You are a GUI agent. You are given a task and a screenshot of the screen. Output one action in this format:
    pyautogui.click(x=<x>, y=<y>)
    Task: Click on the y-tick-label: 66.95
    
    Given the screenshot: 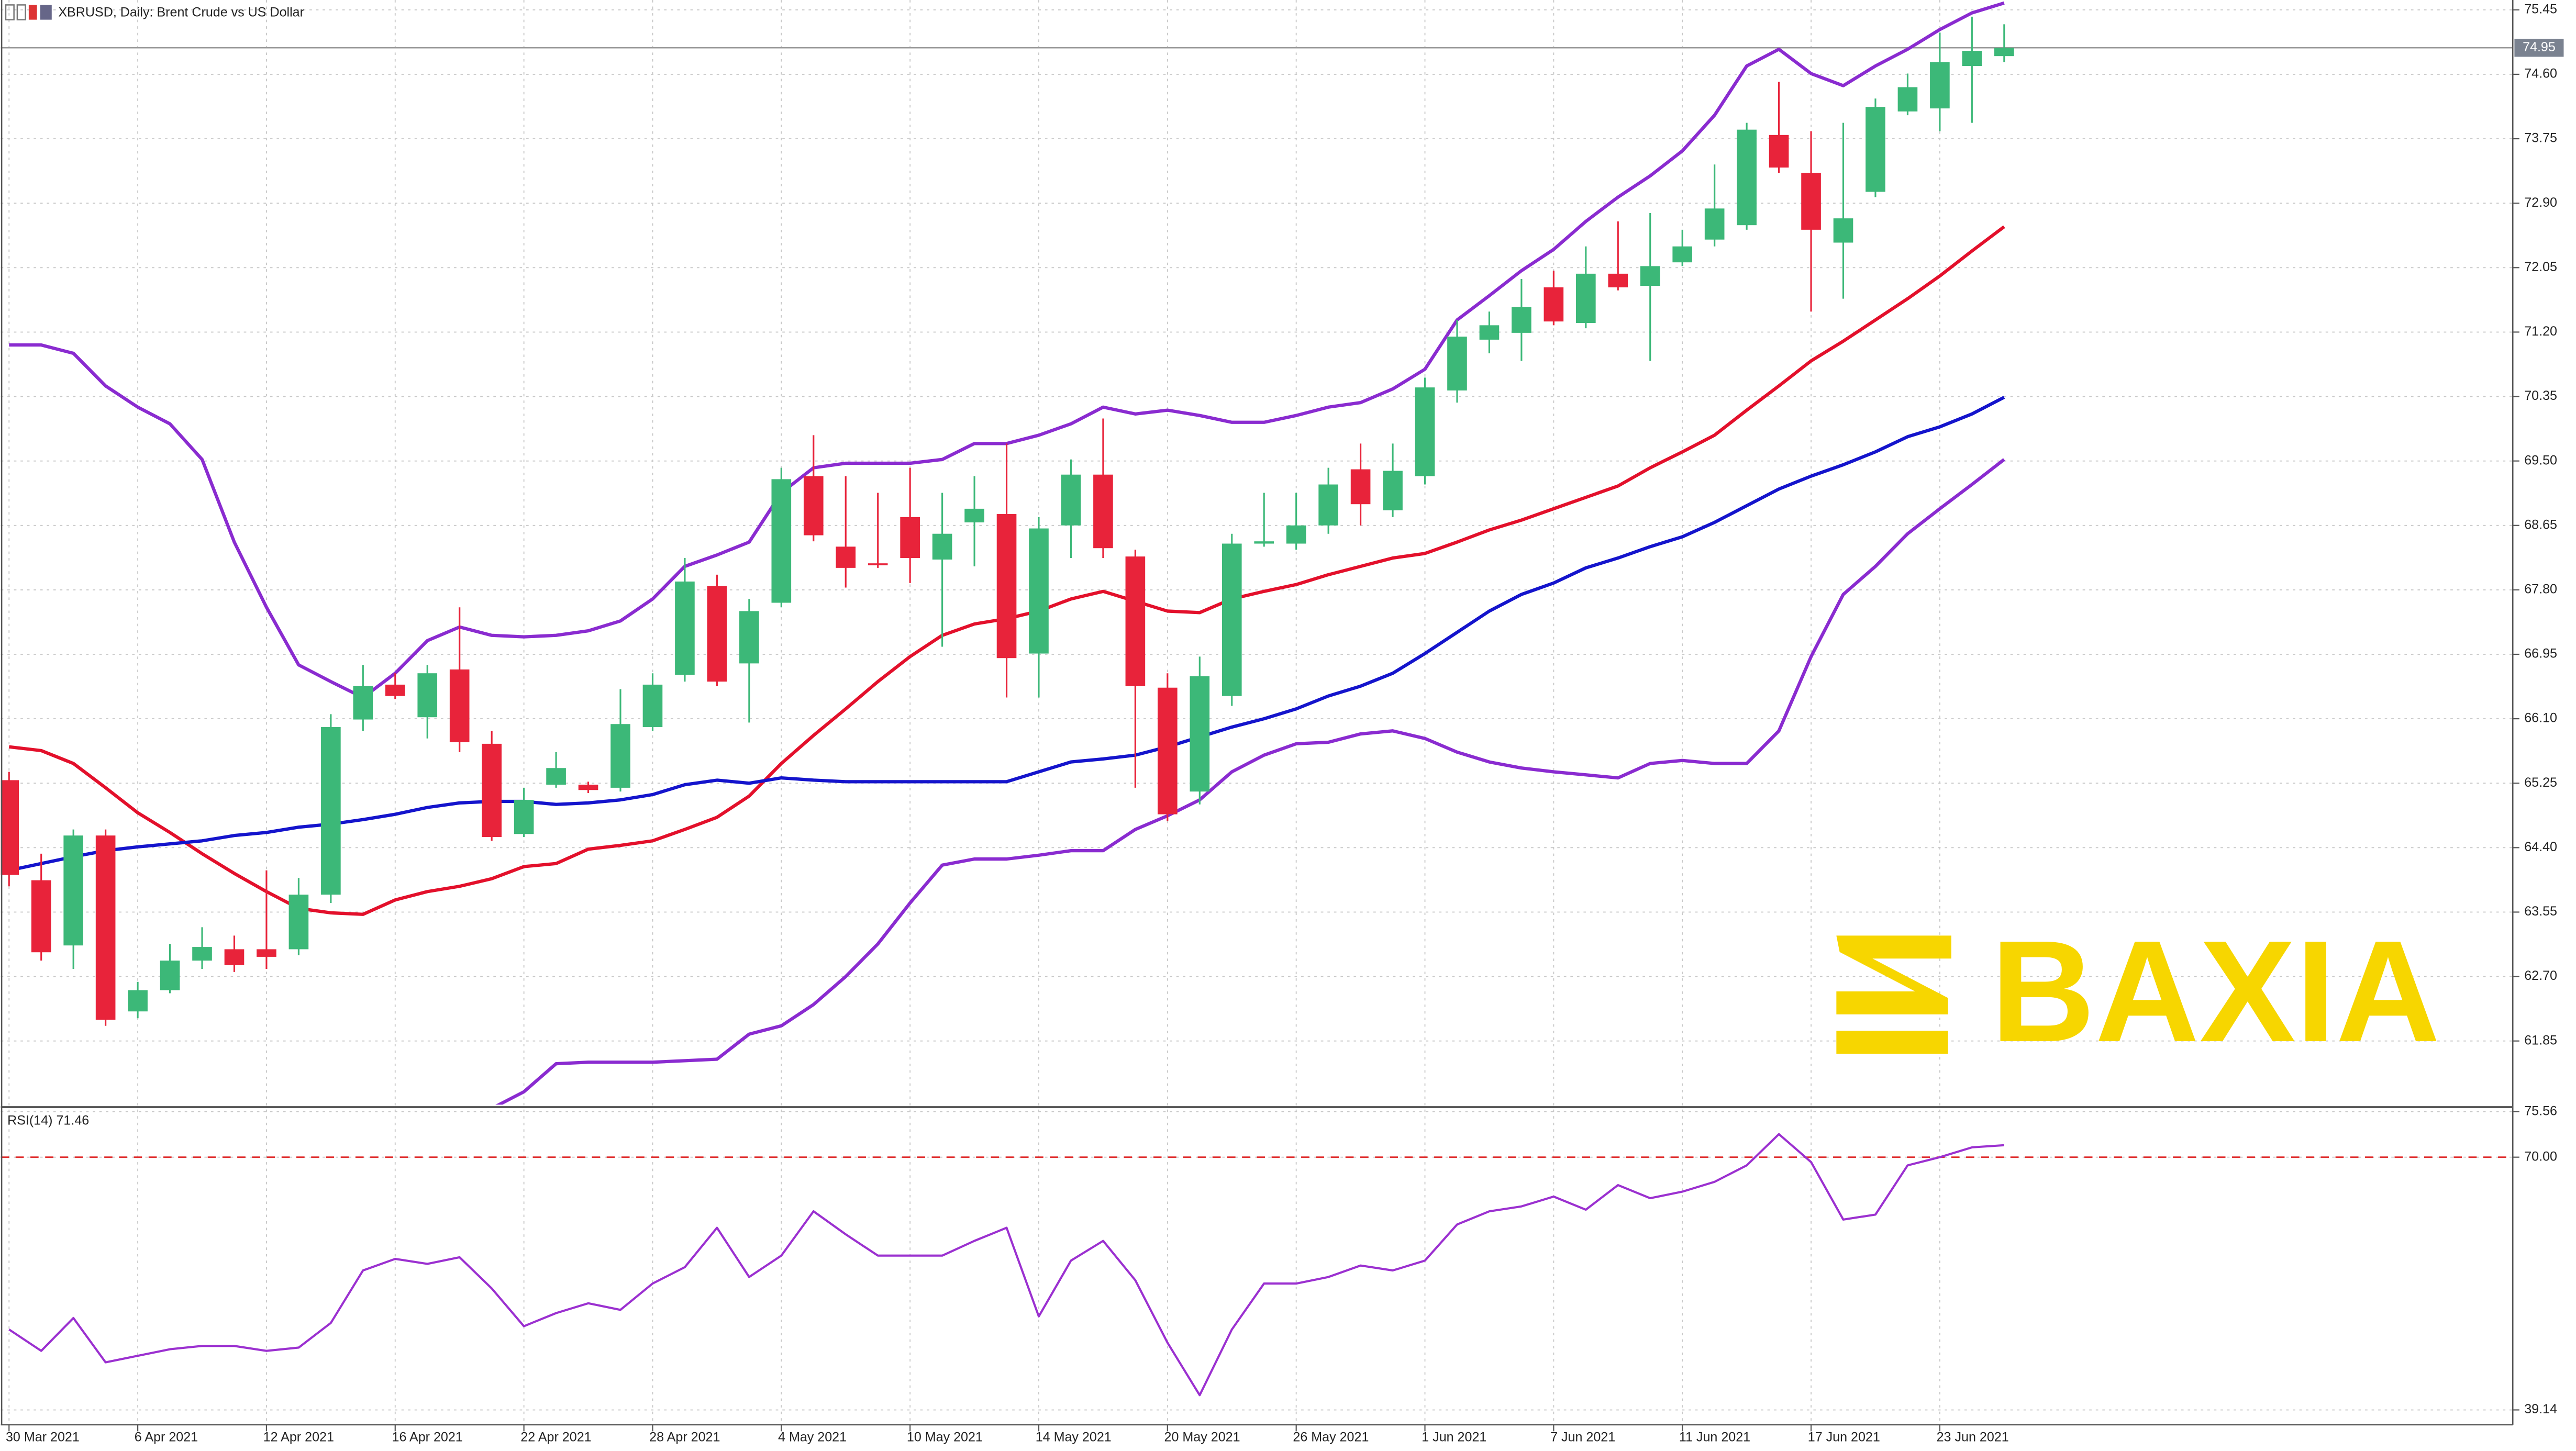 What is the action you would take?
    pyautogui.click(x=2541, y=653)
    